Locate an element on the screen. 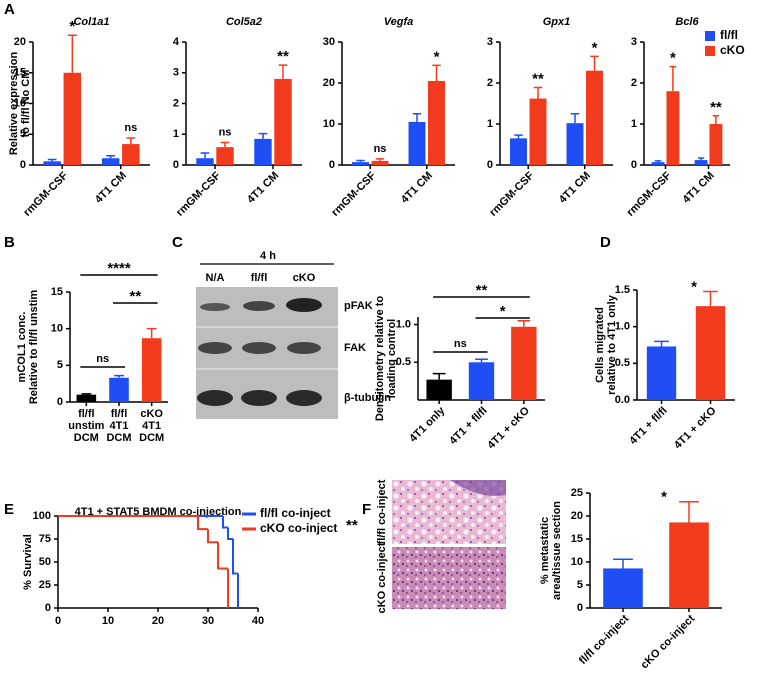 The height and width of the screenshot is (692, 780). x-tick-label: 20 is located at coordinates (158, 621).